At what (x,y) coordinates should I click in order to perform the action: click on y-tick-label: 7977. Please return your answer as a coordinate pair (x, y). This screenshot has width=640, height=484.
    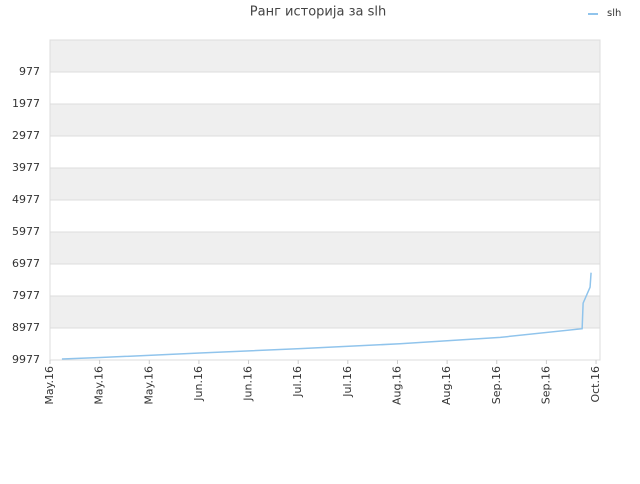
    Looking at the image, I should click on (26, 295).